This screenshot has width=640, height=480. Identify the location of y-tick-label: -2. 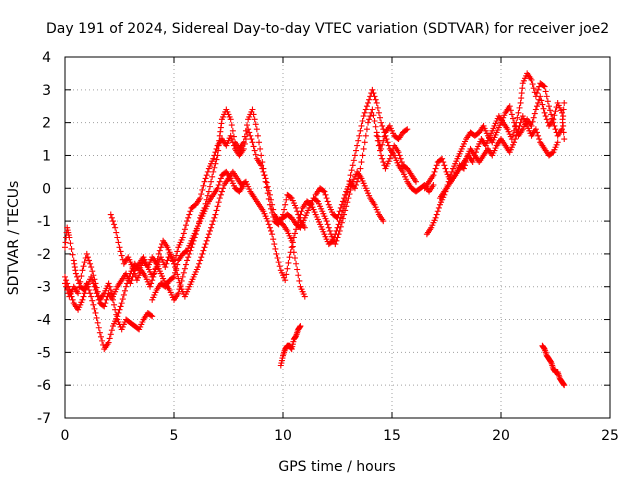
(44, 255).